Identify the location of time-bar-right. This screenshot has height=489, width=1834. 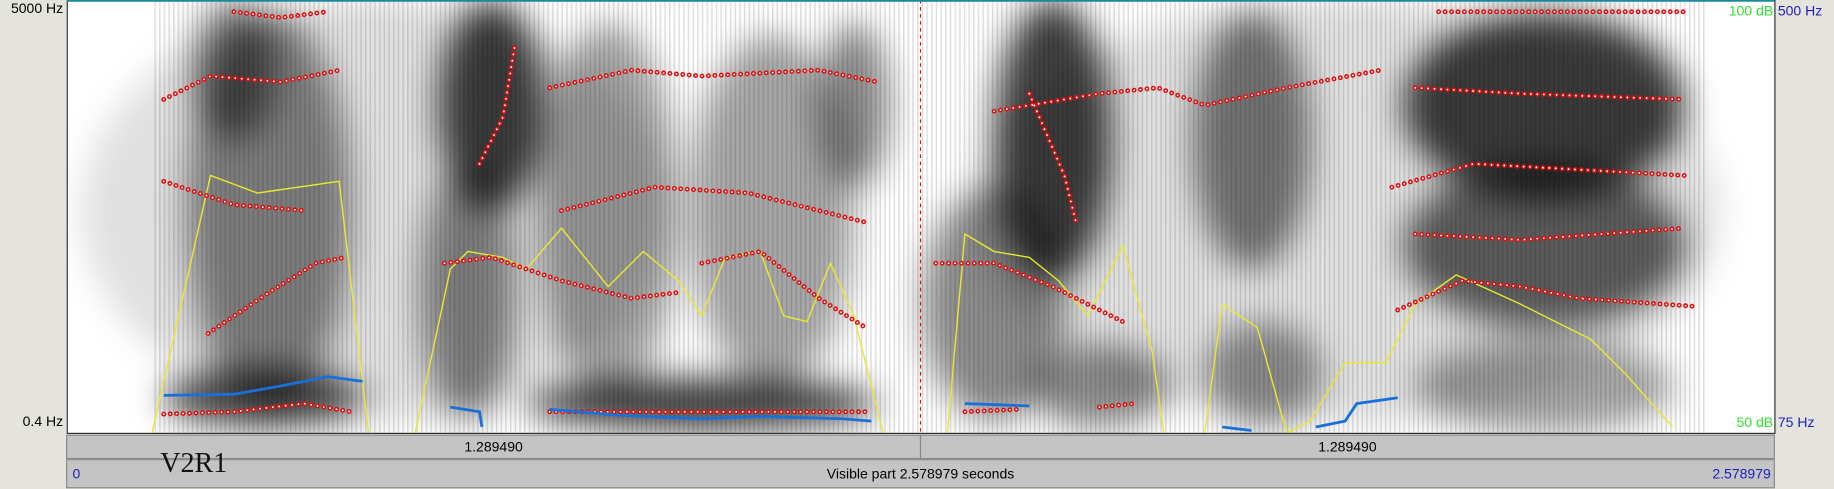
(1347, 447).